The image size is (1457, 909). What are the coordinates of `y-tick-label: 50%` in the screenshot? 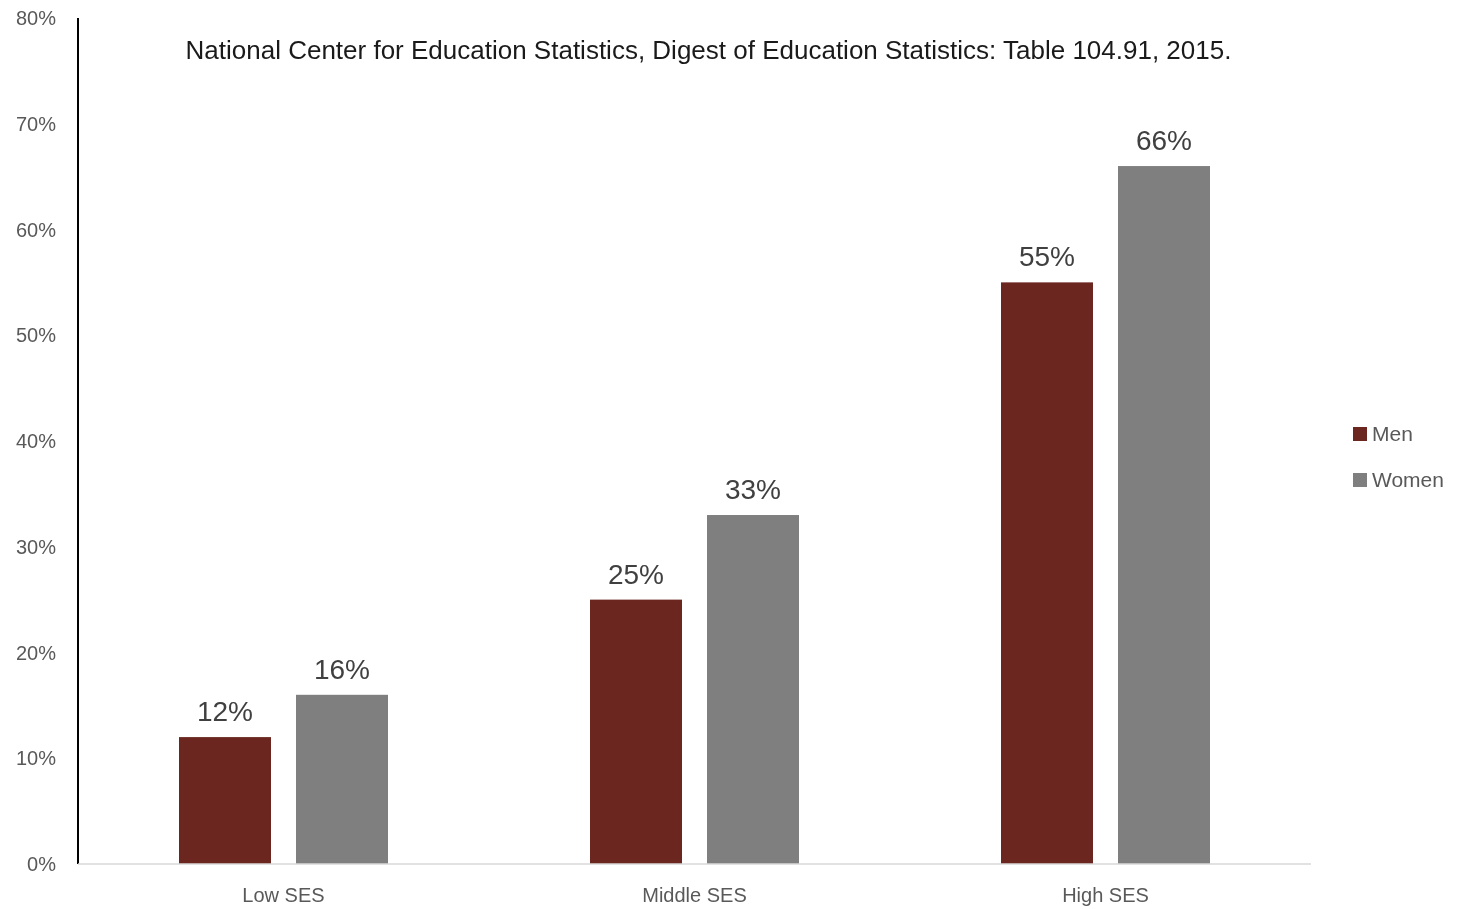 It's located at (36, 335).